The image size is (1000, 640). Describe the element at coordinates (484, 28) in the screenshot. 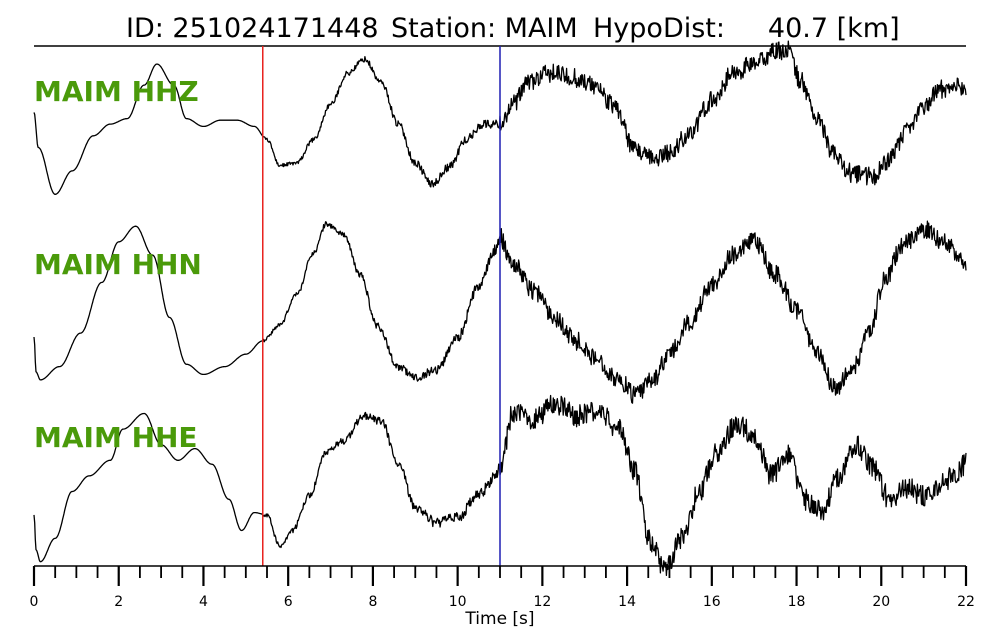

I see `title-station: Station: MAIM` at that location.